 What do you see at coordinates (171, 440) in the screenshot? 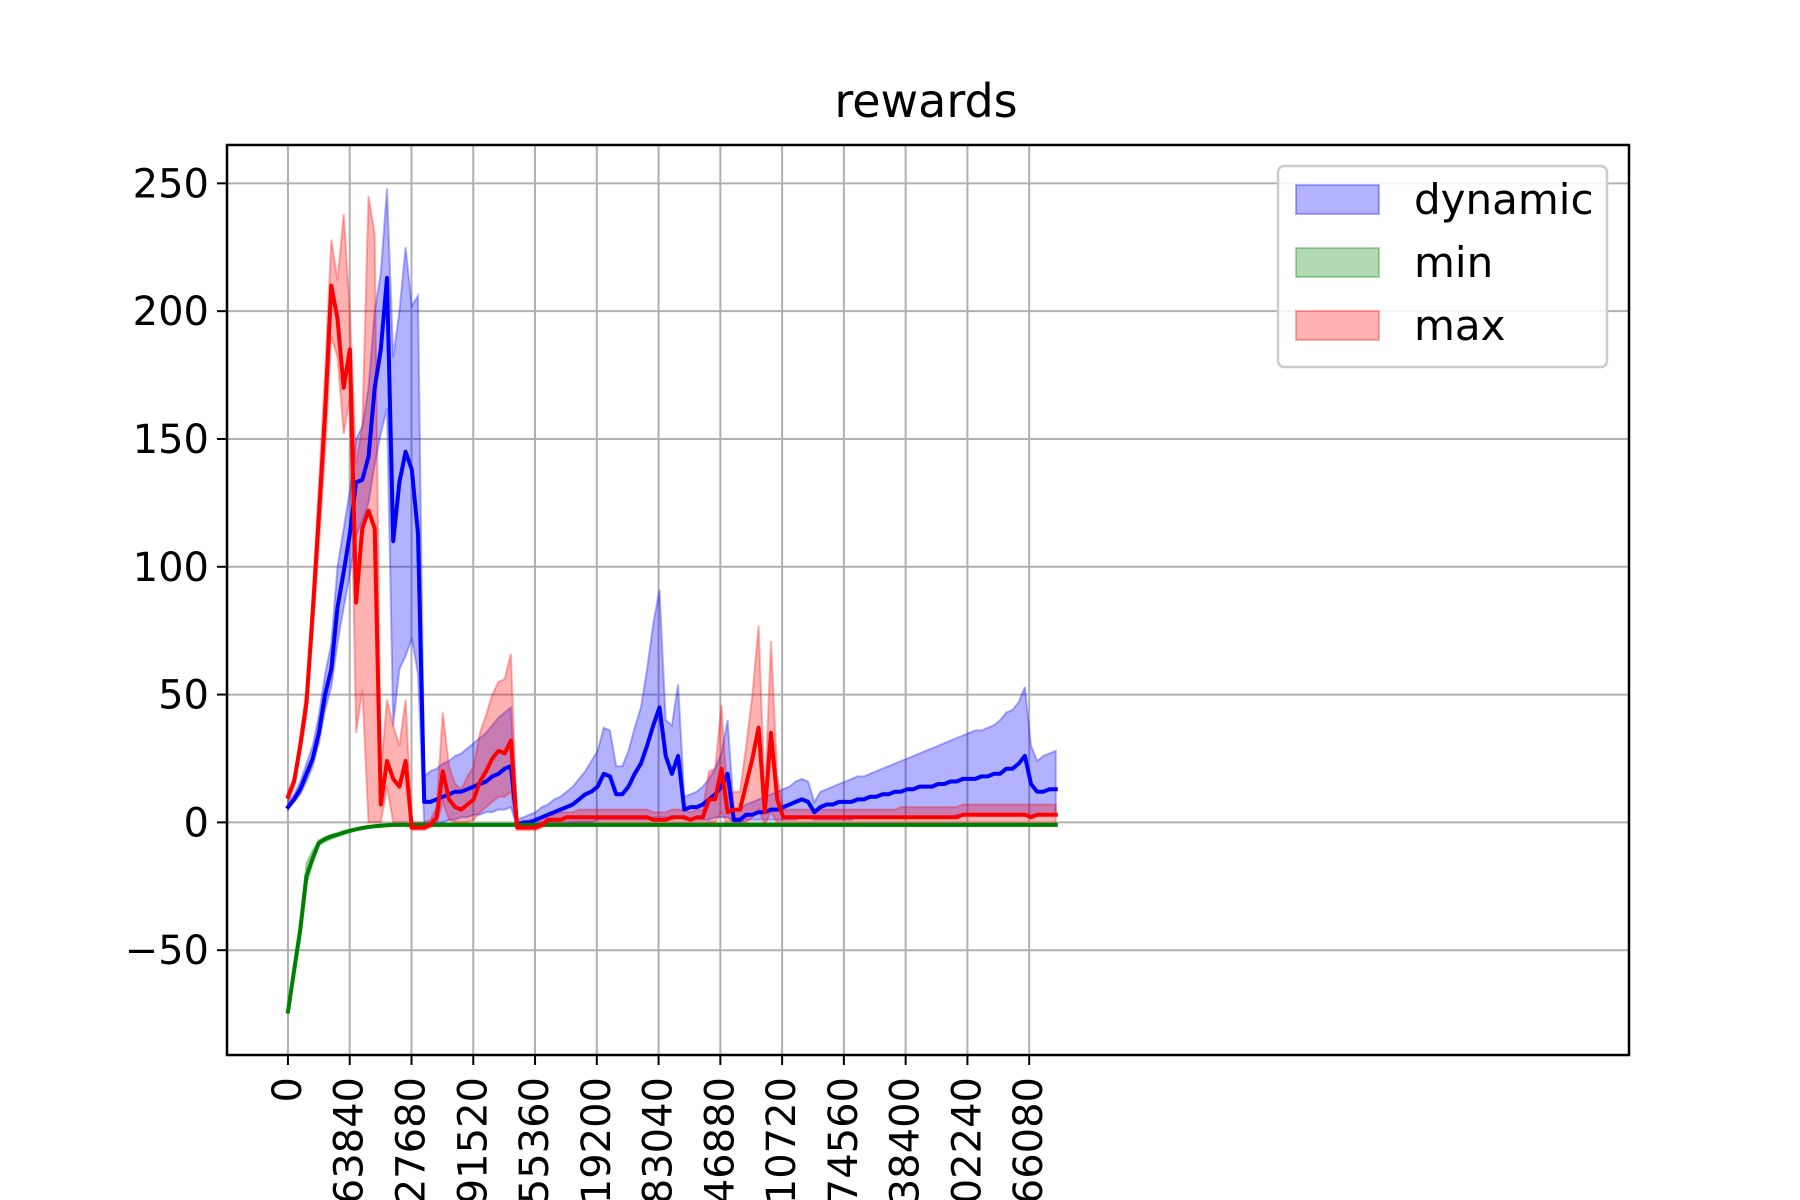
I see `y-tick-label: 150` at bounding box center [171, 440].